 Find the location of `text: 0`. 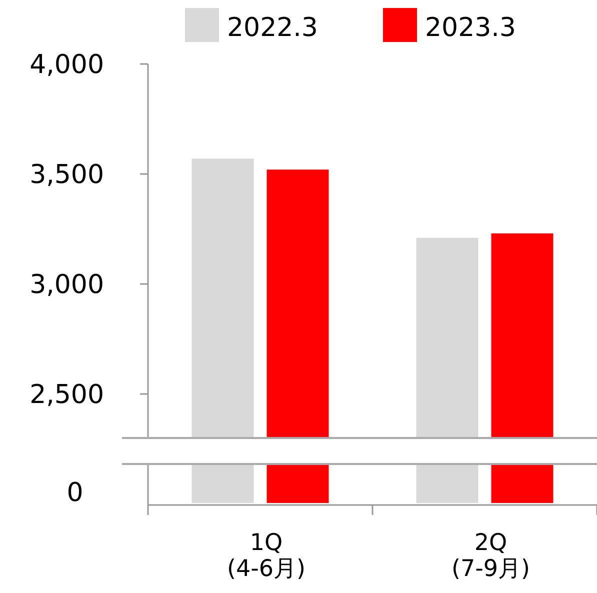

text: 0 is located at coordinates (75, 493).